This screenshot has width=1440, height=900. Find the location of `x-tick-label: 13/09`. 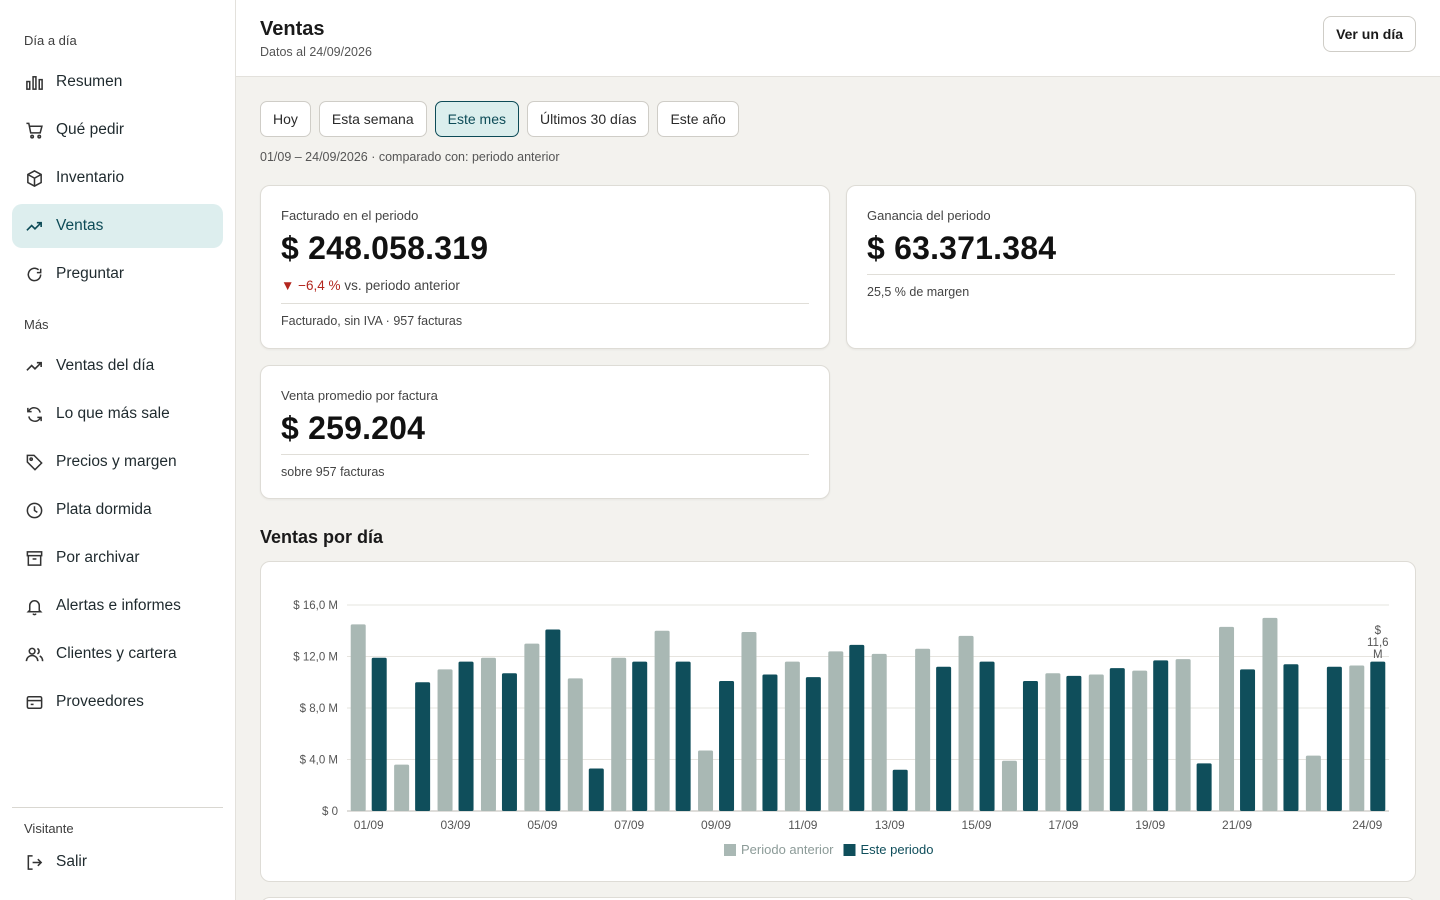

x-tick-label: 13/09 is located at coordinates (890, 825).